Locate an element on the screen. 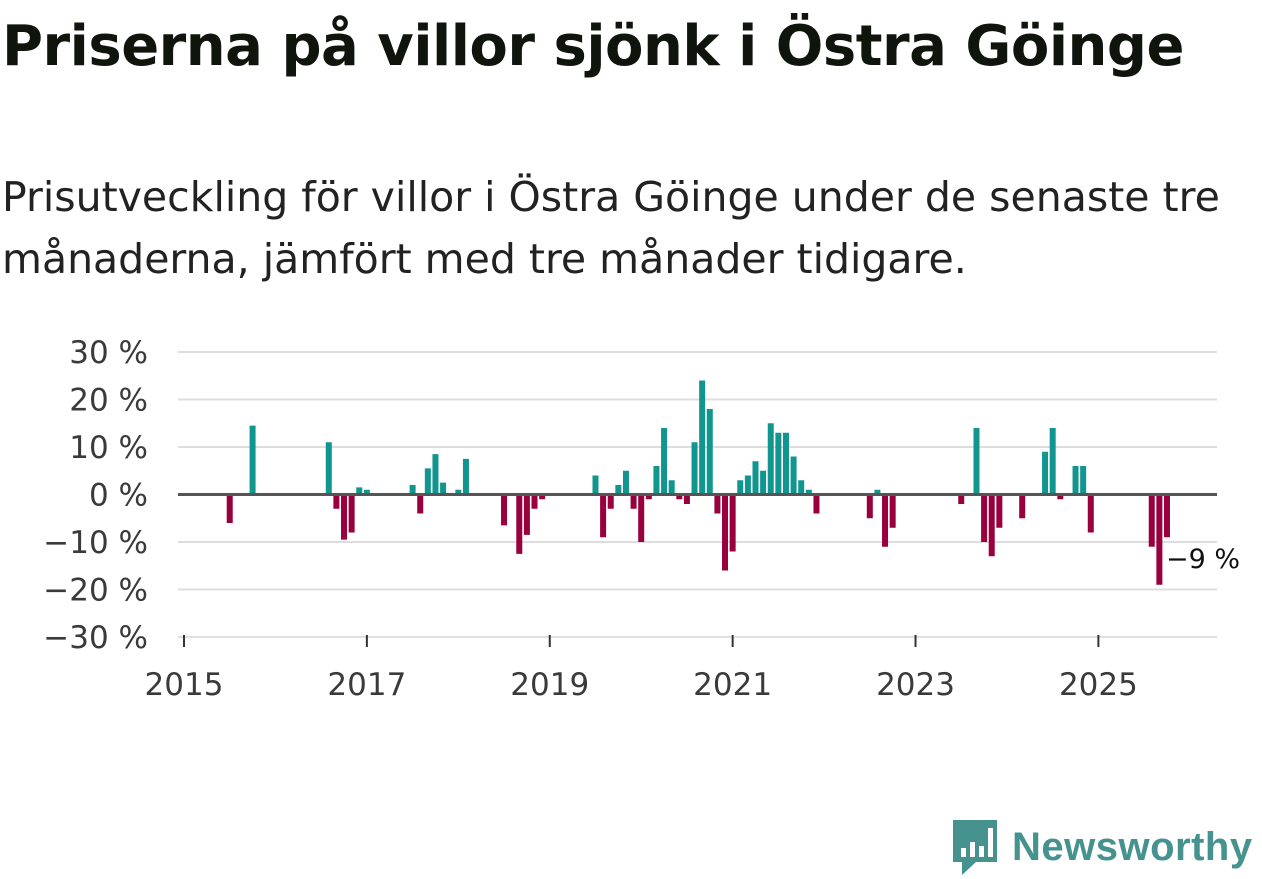  x-tick-label: 2023 is located at coordinates (915, 683).